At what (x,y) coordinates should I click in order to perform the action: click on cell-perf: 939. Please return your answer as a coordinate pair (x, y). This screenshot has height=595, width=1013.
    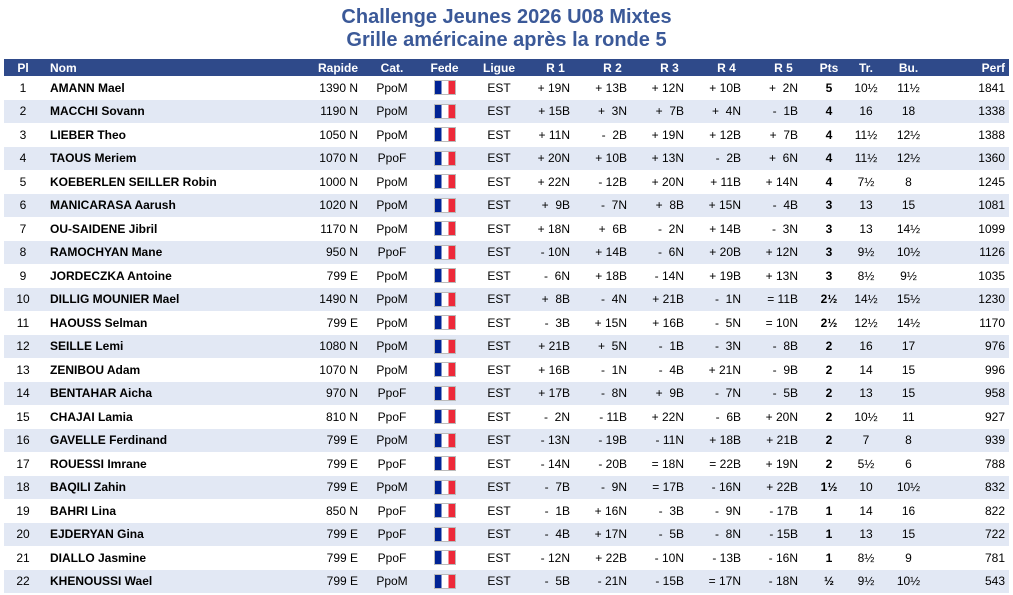
    Looking at the image, I should click on (970, 440).